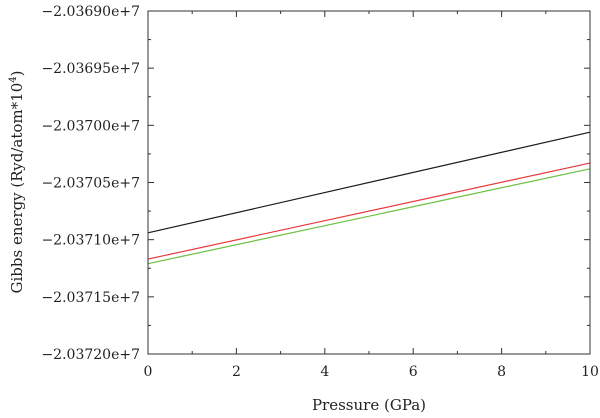 This screenshot has width=600, height=418. I want to click on y-tick-label: −2.03690e+7, so click(90, 12).